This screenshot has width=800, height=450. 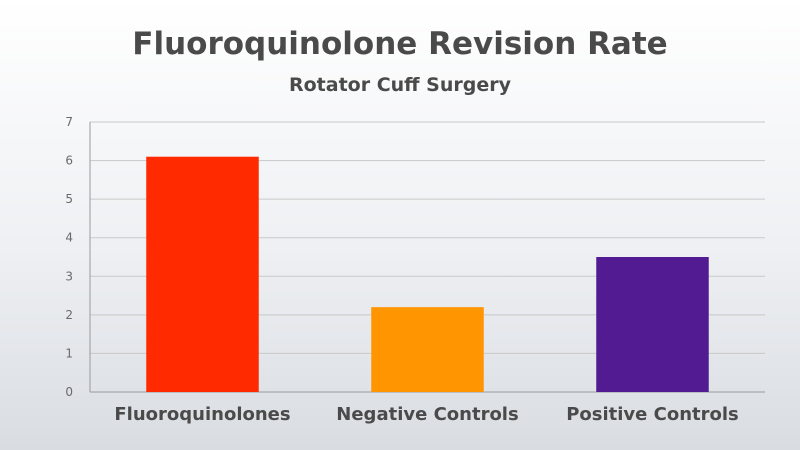 I want to click on bar-negative-controls, so click(x=427, y=349).